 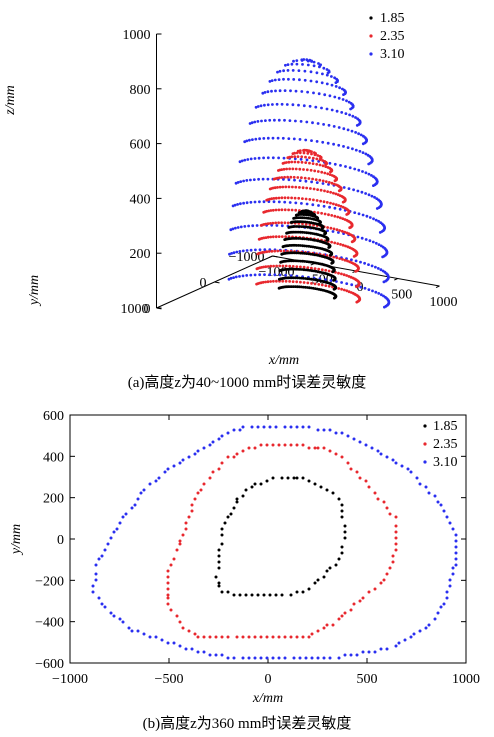 What do you see at coordinates (270, 257) in the screenshot?
I see `x-tick` at bounding box center [270, 257].